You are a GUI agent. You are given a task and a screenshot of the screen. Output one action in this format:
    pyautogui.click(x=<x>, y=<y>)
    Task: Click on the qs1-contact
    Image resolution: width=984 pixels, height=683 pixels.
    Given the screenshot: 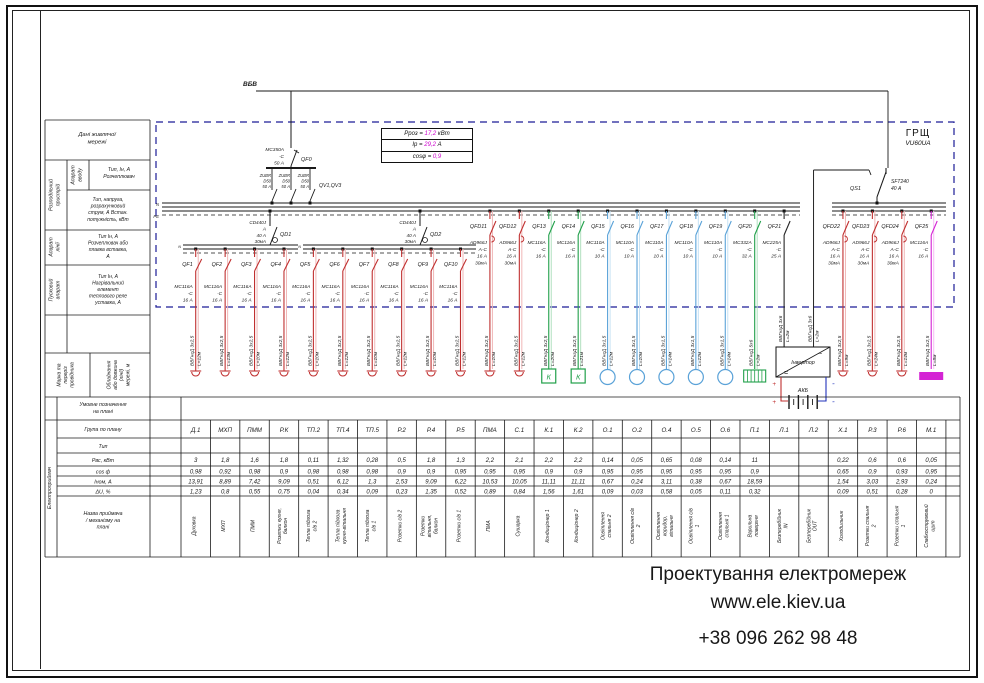 What is the action you would take?
    pyautogui.click(x=870, y=172)
    